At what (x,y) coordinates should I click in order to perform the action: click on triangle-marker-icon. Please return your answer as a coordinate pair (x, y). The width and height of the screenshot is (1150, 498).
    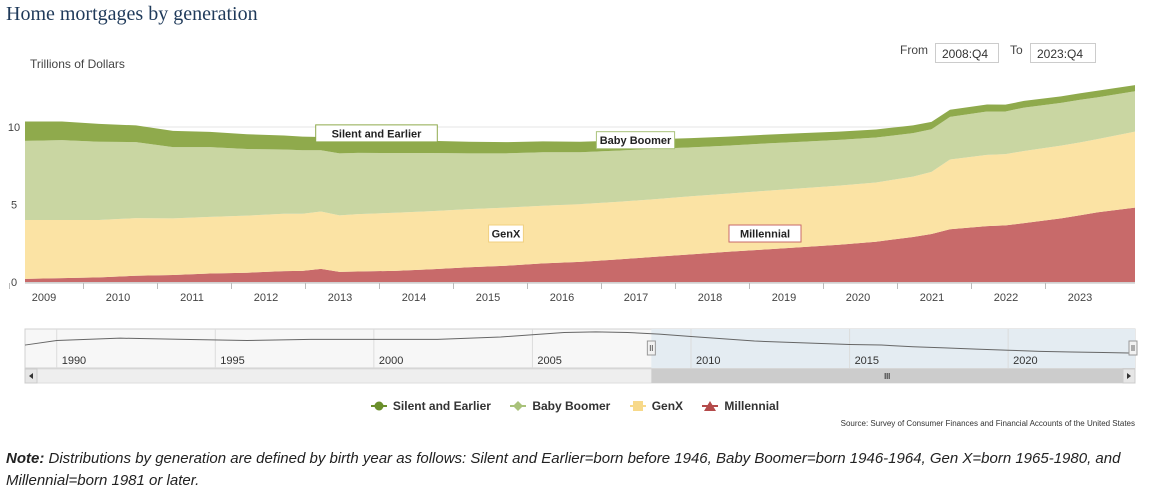
    Looking at the image, I should click on (710, 406).